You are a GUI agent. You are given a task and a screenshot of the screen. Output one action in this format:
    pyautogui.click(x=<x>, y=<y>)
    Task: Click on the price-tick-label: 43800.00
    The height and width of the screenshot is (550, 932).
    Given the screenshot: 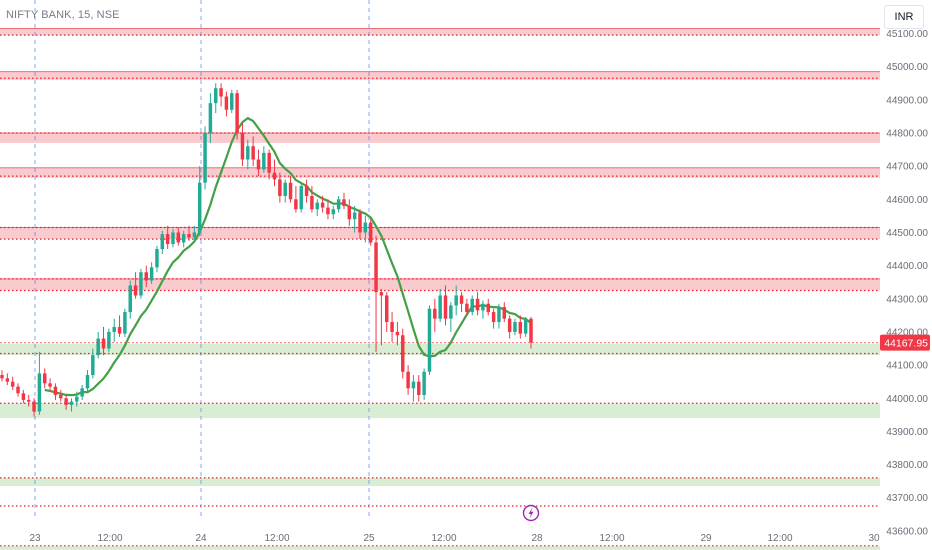 What is the action you would take?
    pyautogui.click(x=907, y=465)
    